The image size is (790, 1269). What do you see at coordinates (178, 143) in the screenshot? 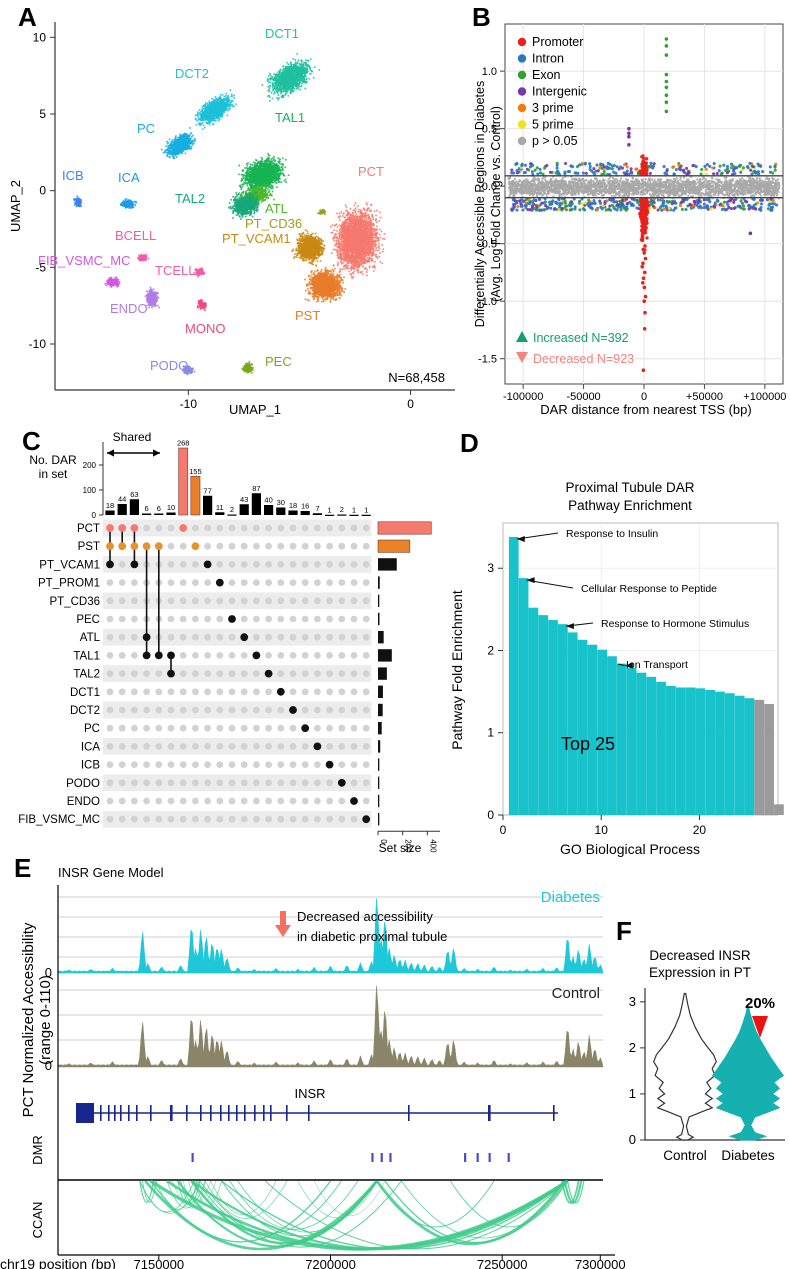
I see `cluster-PC` at bounding box center [178, 143].